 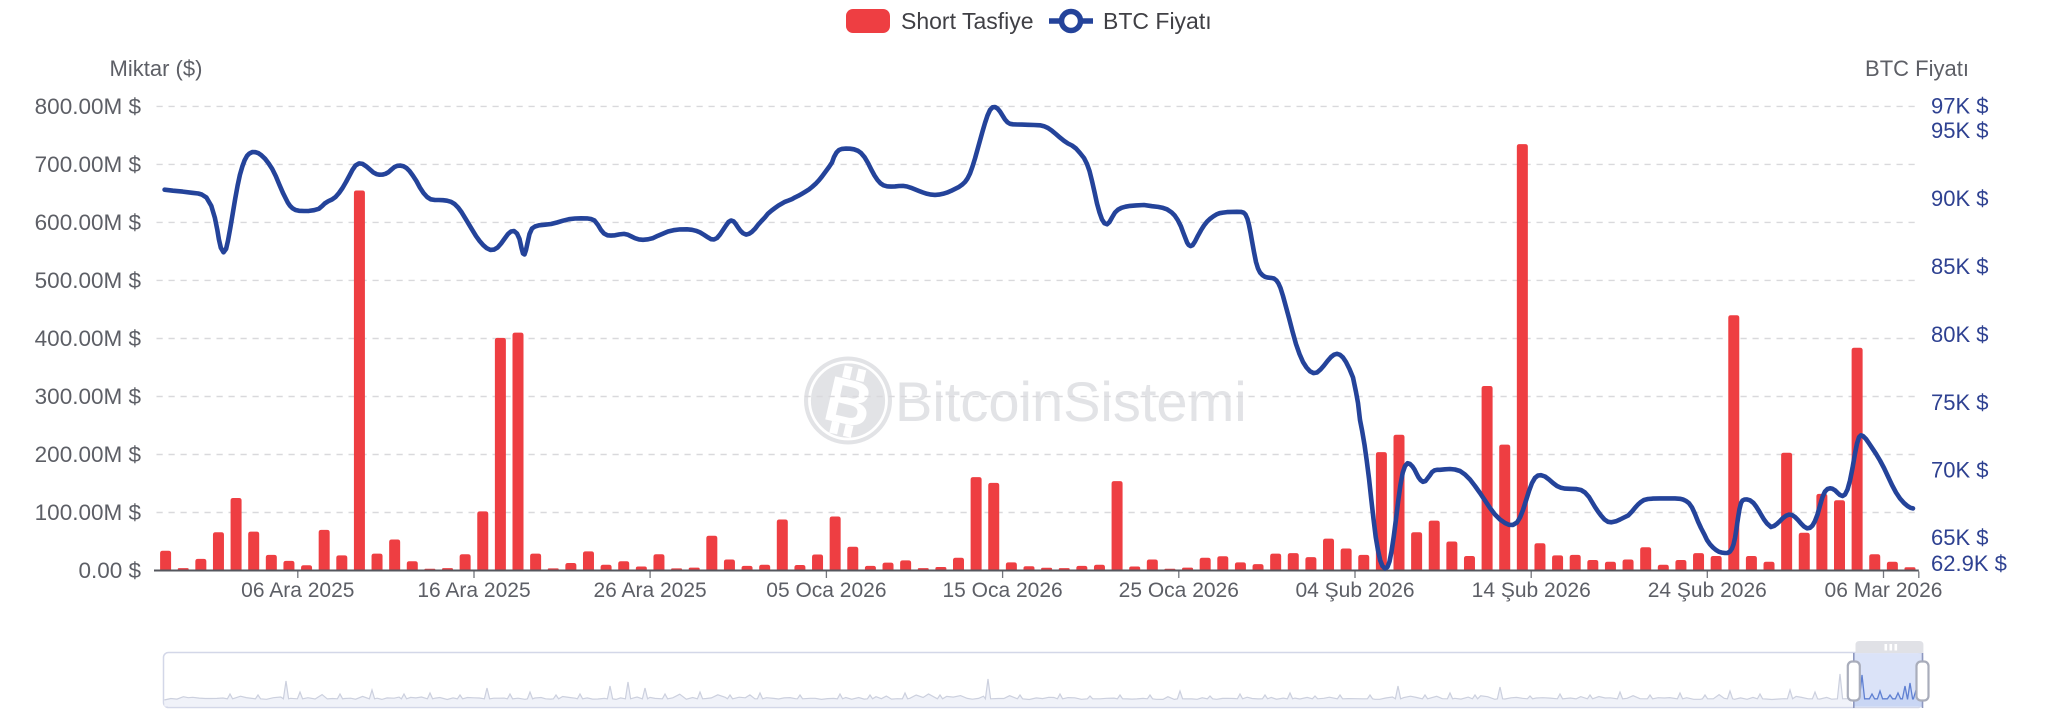 I want to click on svg-text: 200.00M $, so click(x=88, y=454).